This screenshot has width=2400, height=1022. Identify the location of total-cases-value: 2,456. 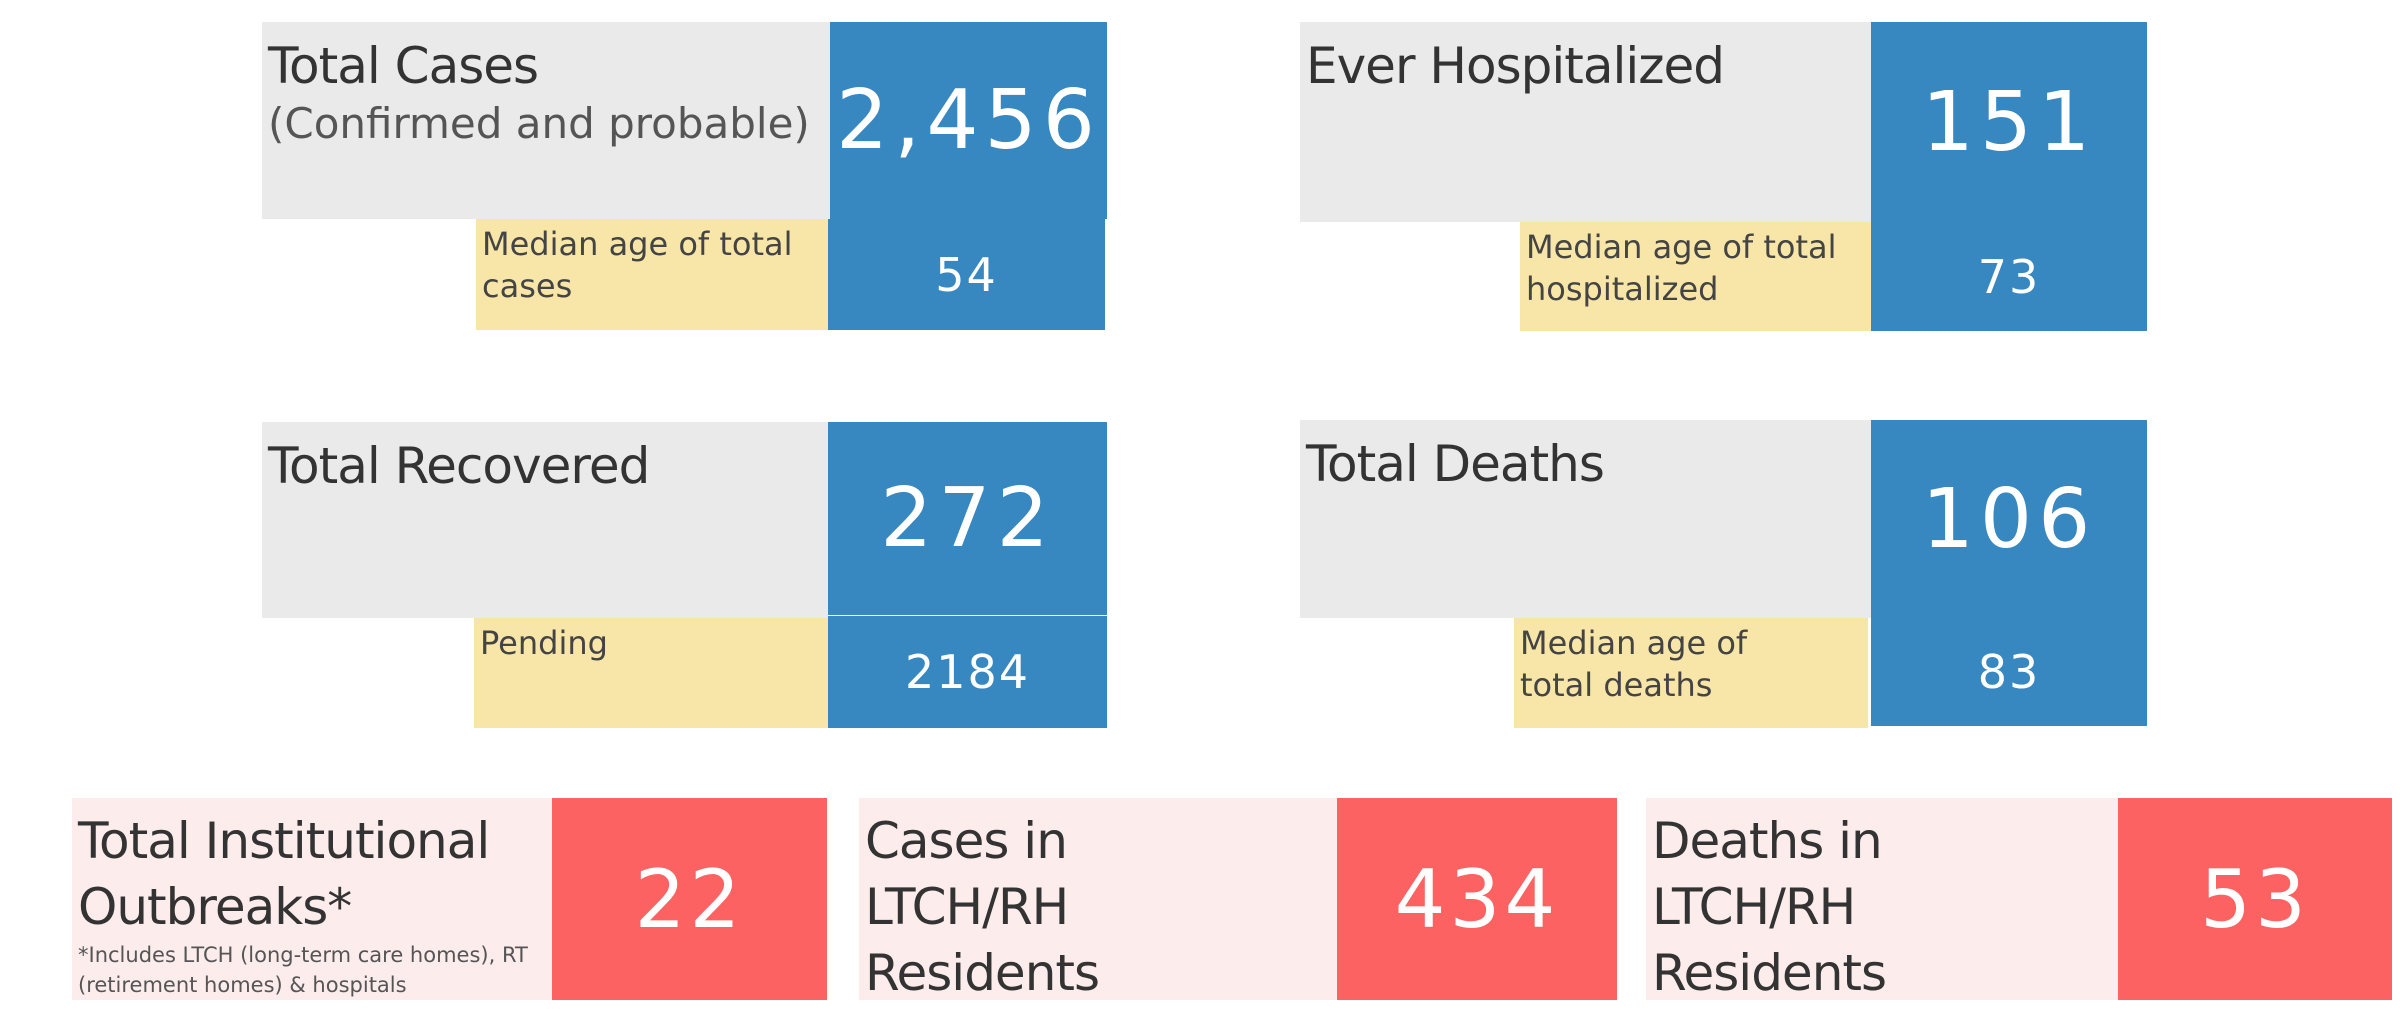
(968, 120).